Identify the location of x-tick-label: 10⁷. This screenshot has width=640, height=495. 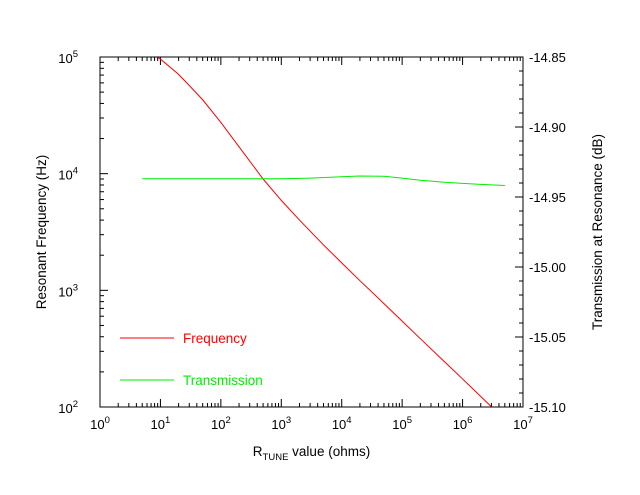
(523, 423).